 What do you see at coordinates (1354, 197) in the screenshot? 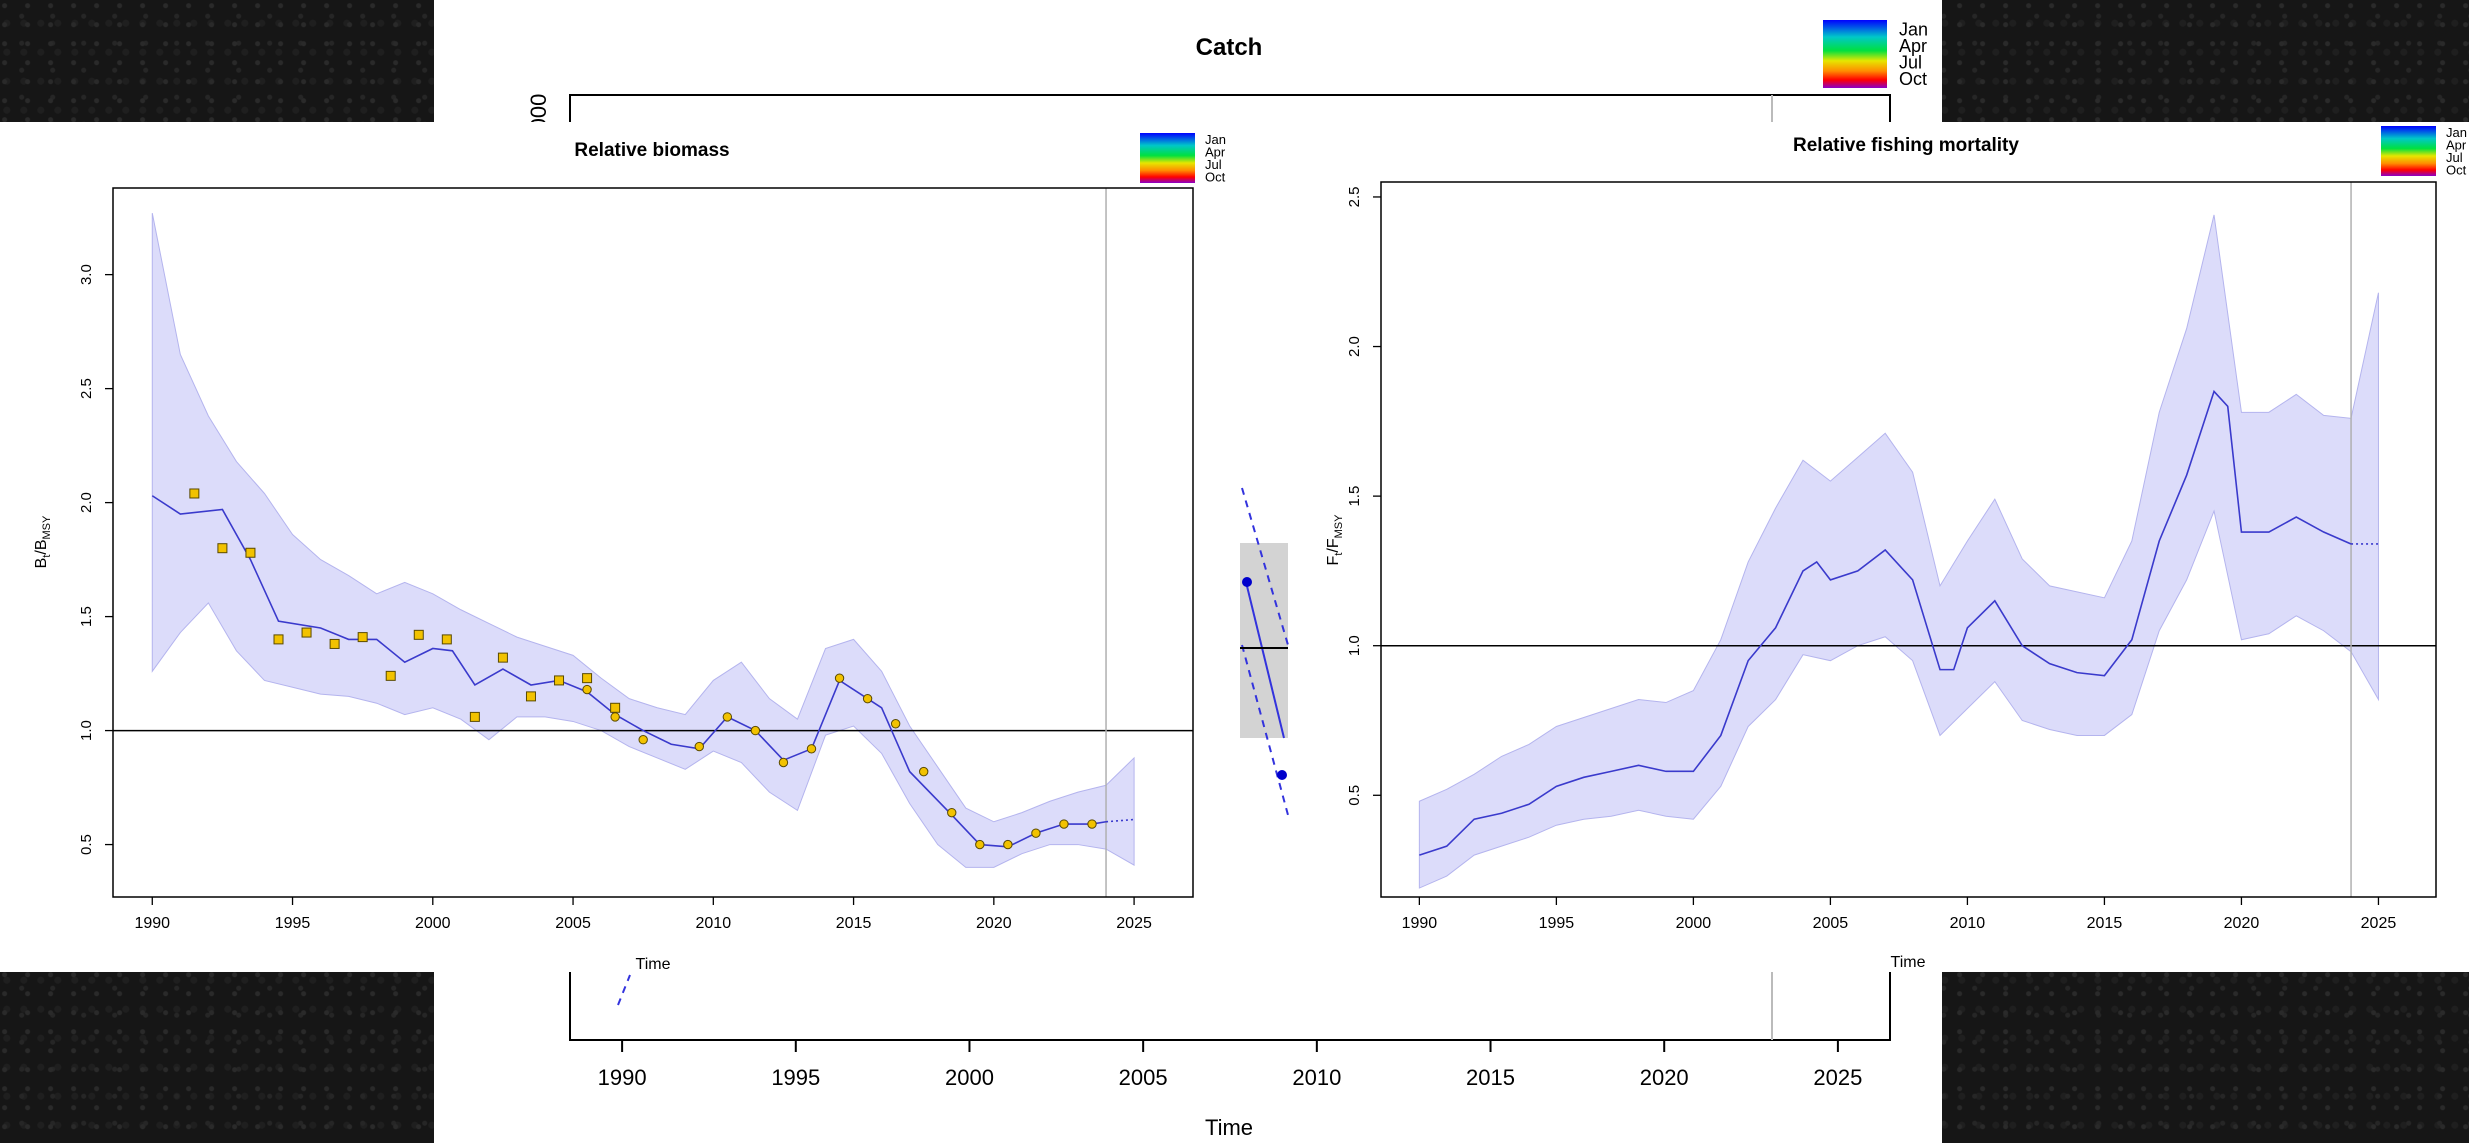
I see `fishing-y-tick-label: 2.5` at bounding box center [1354, 197].